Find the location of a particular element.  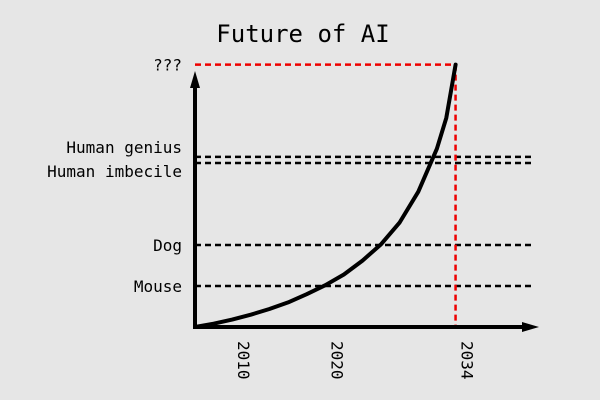

x-tick-label: 2034 is located at coordinates (467, 360).